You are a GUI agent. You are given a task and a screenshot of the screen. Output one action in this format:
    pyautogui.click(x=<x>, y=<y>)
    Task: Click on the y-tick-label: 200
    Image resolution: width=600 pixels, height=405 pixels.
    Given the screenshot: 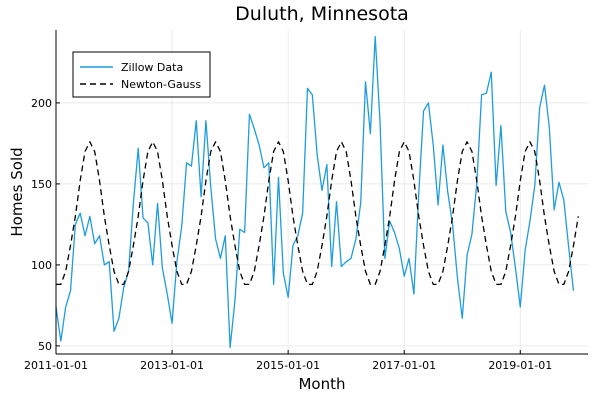 What is the action you would take?
    pyautogui.click(x=41, y=103)
    